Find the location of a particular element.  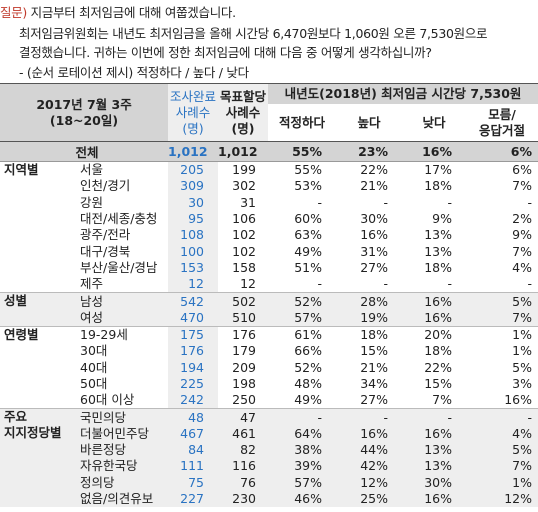

total-n1: 1,012 is located at coordinates (193, 151).